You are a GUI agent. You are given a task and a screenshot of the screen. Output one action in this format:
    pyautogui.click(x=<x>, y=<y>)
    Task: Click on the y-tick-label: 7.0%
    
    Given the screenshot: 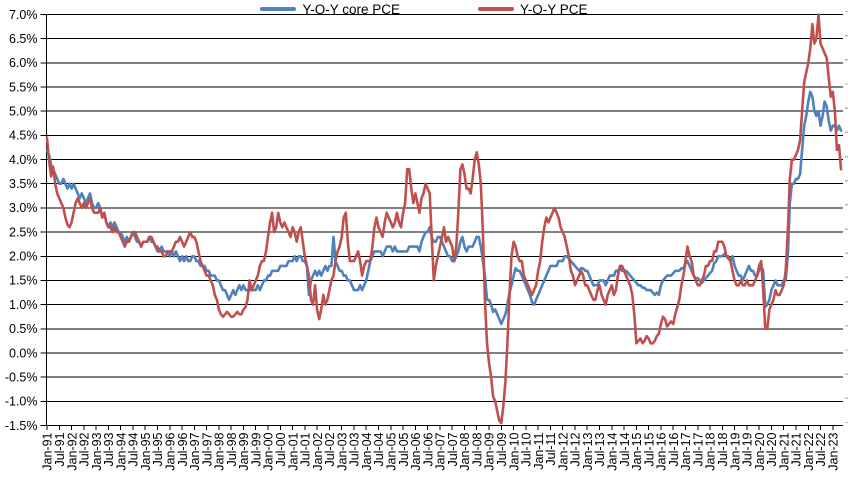 What is the action you would take?
    pyautogui.click(x=23, y=15)
    